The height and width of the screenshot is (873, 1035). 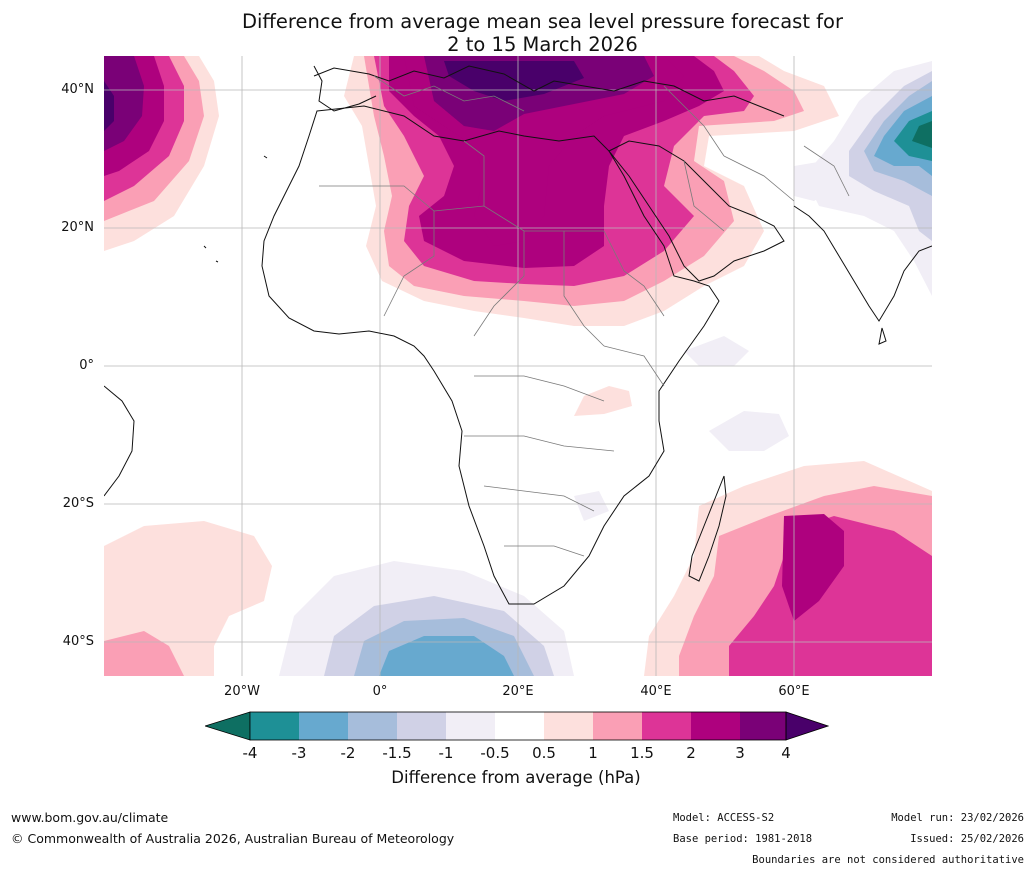 What do you see at coordinates (591, 506) in the screenshot?
I see `contour-gulfguinea-neg-0.5` at bounding box center [591, 506].